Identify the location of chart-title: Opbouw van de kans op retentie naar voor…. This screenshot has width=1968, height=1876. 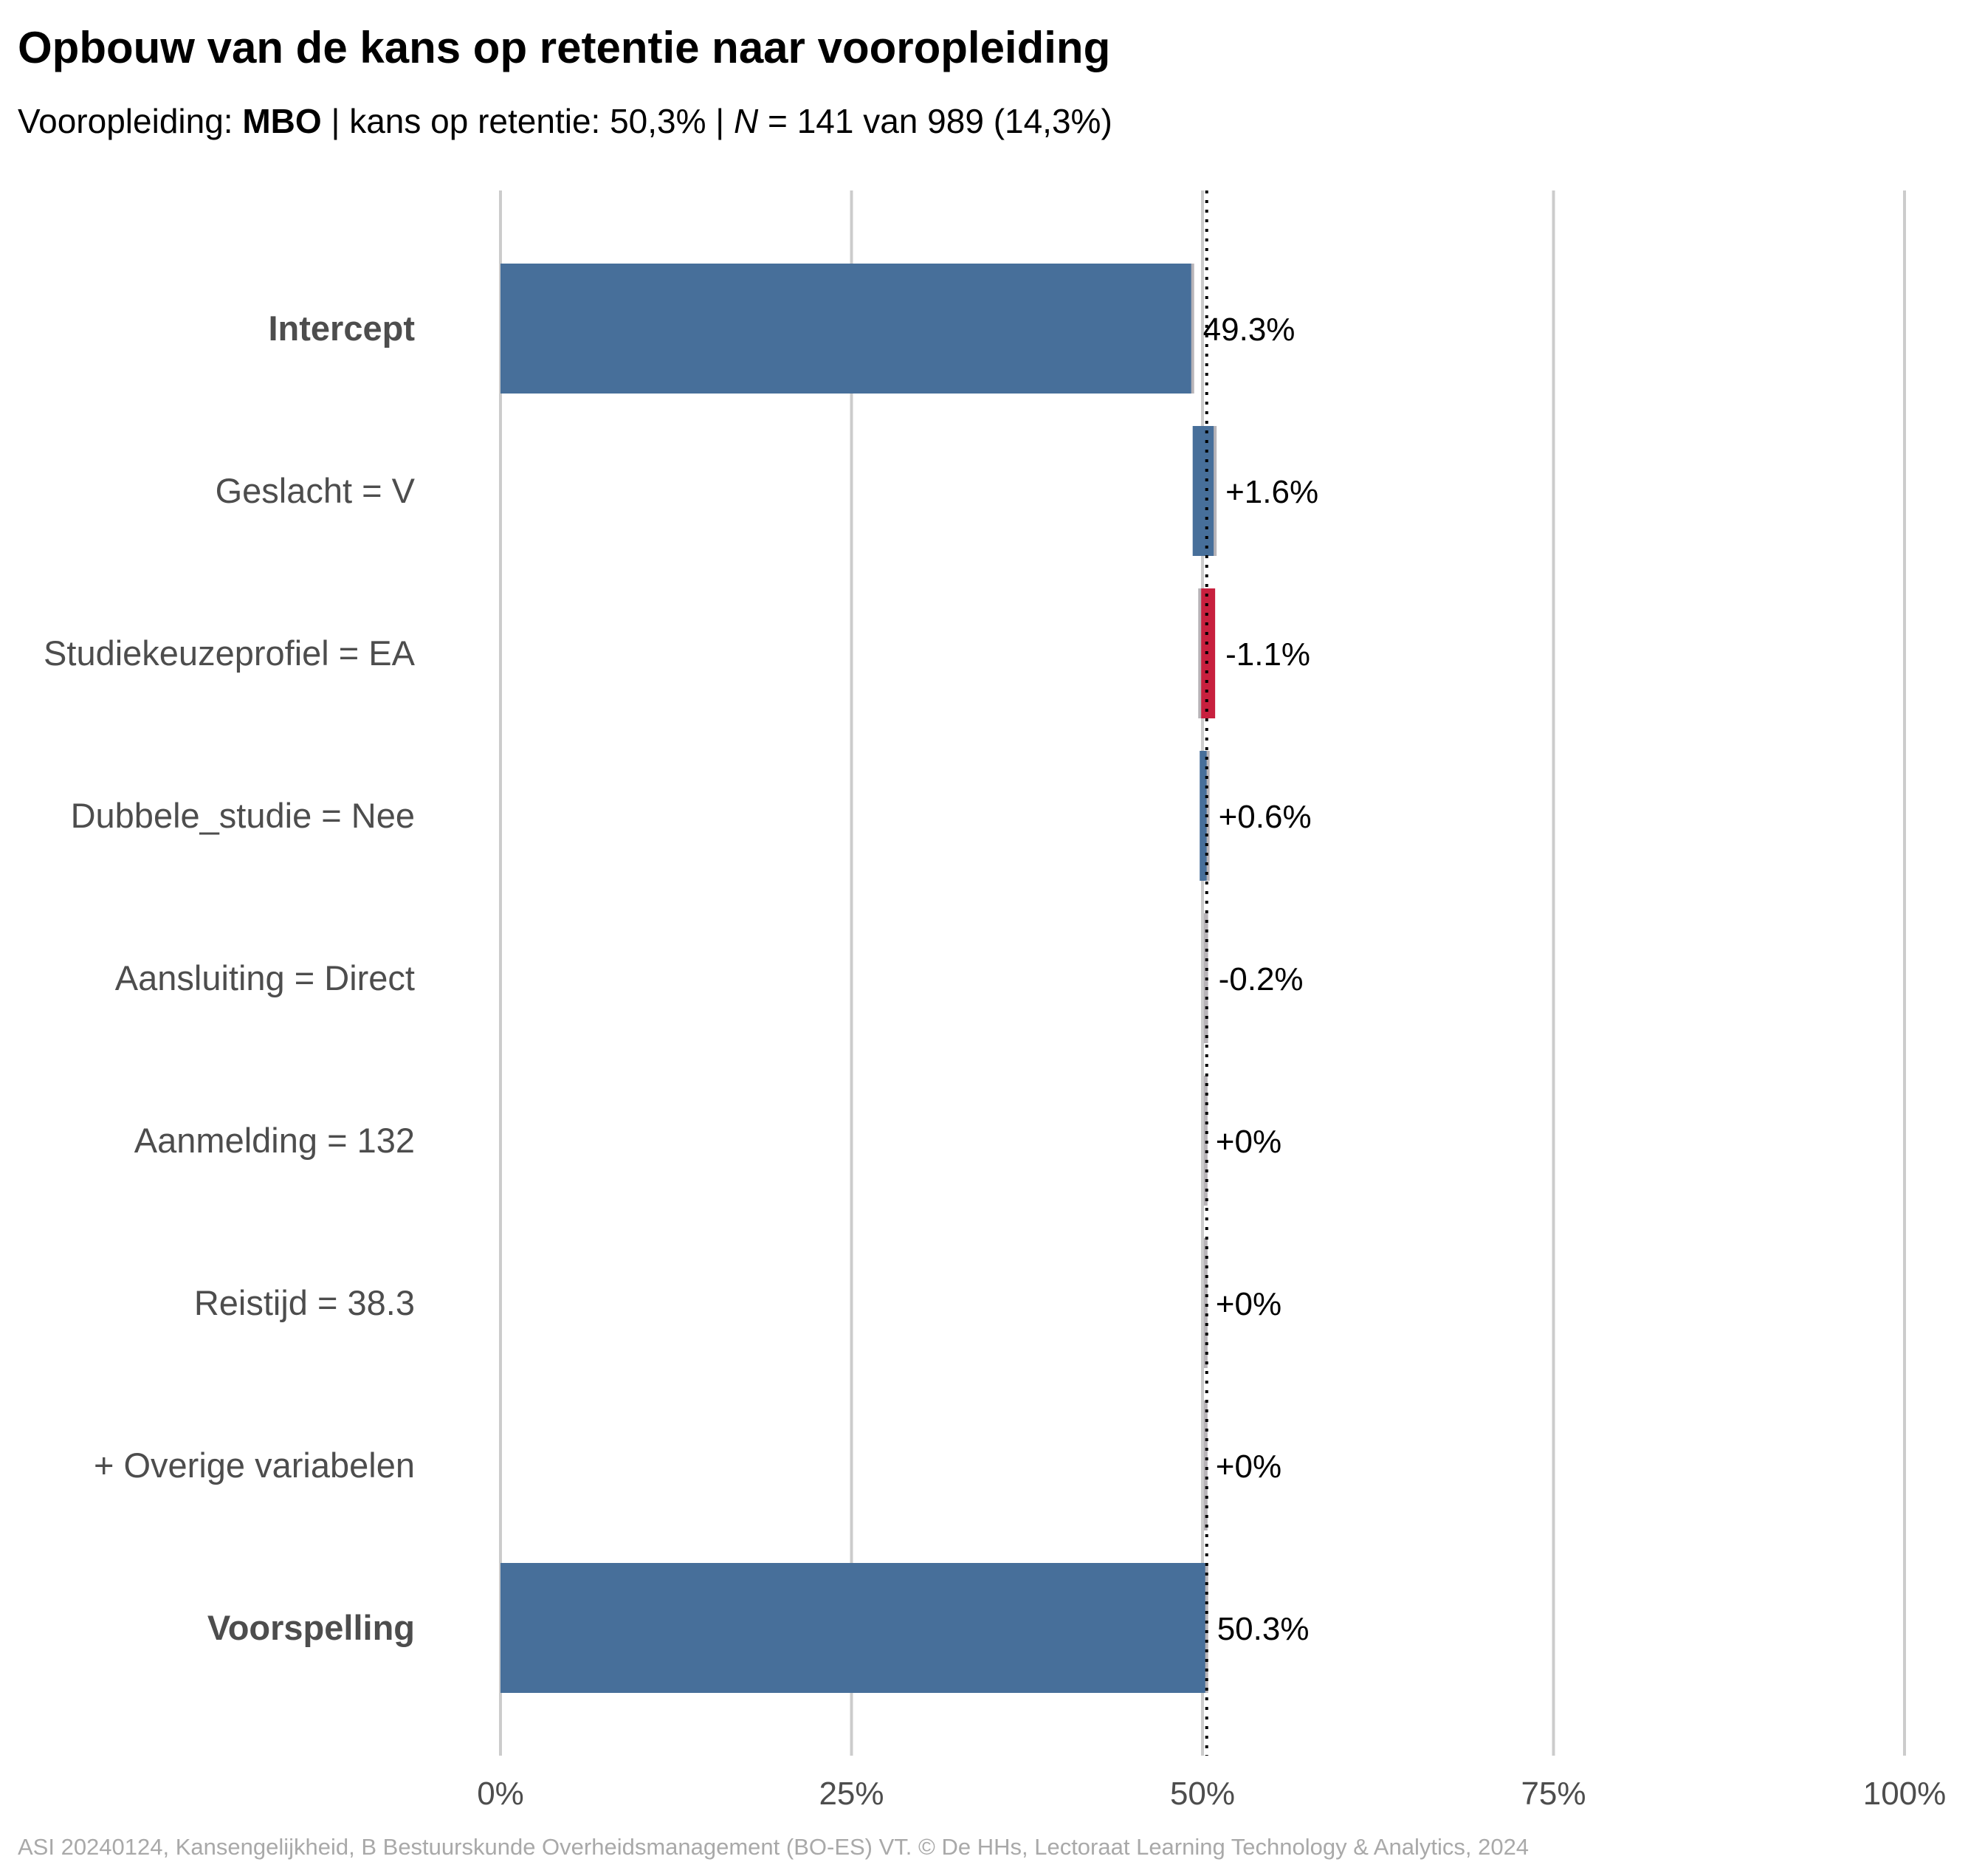
(564, 48).